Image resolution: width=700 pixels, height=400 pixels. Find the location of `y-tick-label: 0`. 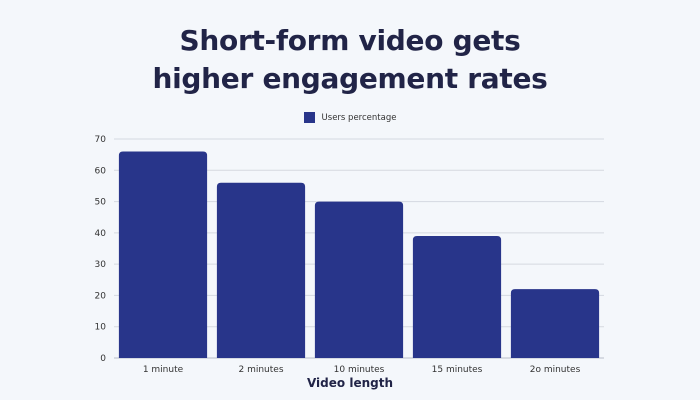

y-tick-label: 0 is located at coordinates (103, 359).